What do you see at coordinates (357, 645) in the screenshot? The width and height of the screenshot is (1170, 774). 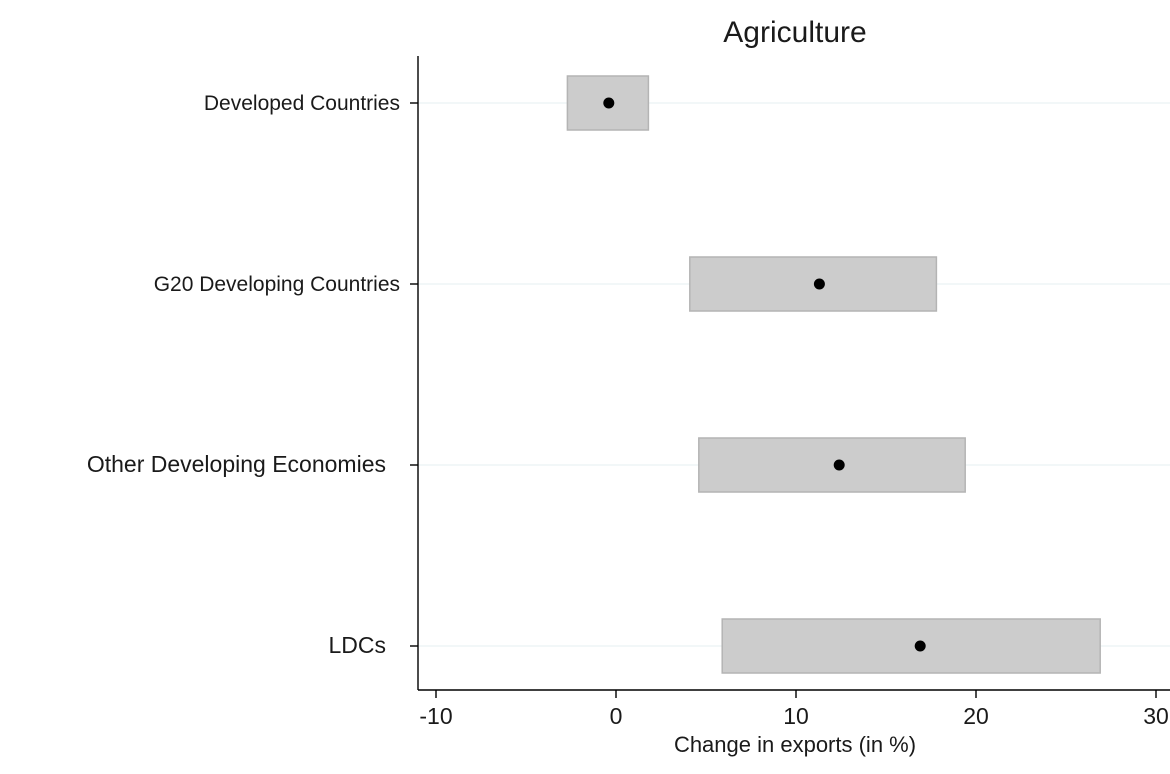 I see `y-tick-label: LDCs` at bounding box center [357, 645].